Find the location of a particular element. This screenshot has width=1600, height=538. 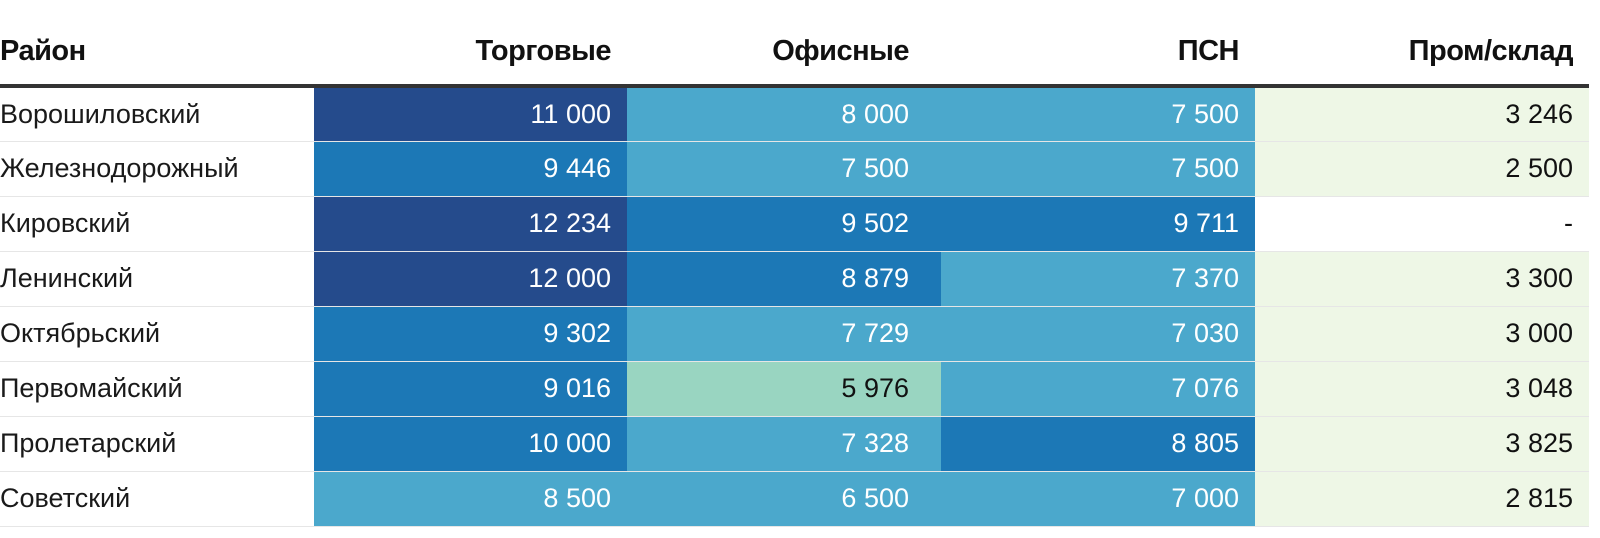

column-header-district: Район is located at coordinates (157, 44).